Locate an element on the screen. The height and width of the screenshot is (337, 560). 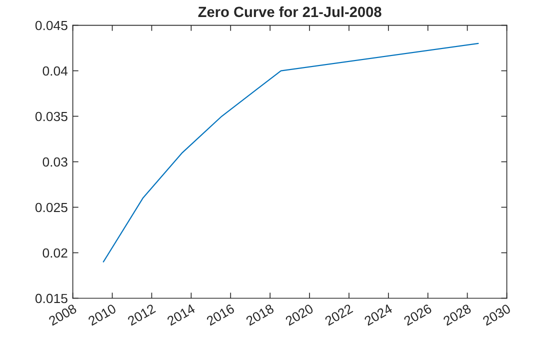
x-tick-label: 2020 is located at coordinates (299, 315).